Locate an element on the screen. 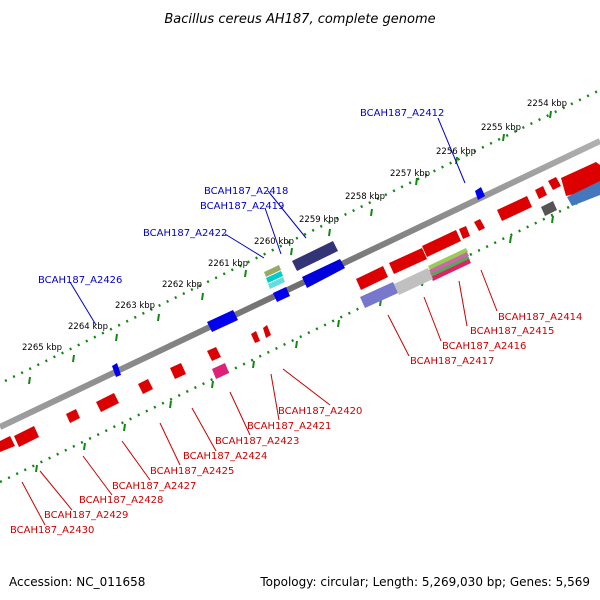  kbp-label: 2256 kbp is located at coordinates (456, 152).